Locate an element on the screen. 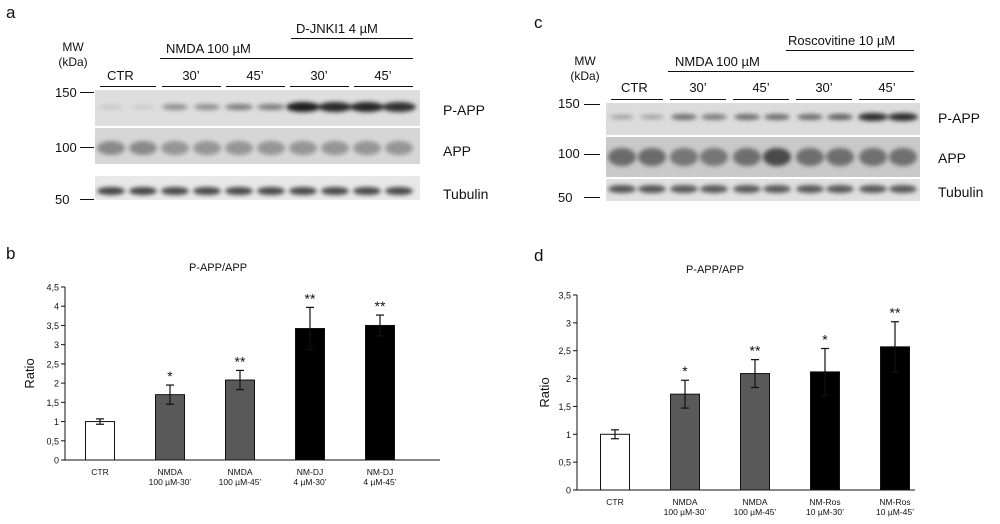 Image resolution: width=1000 pixels, height=524 pixels. ctr-line-c is located at coordinates (637, 99).